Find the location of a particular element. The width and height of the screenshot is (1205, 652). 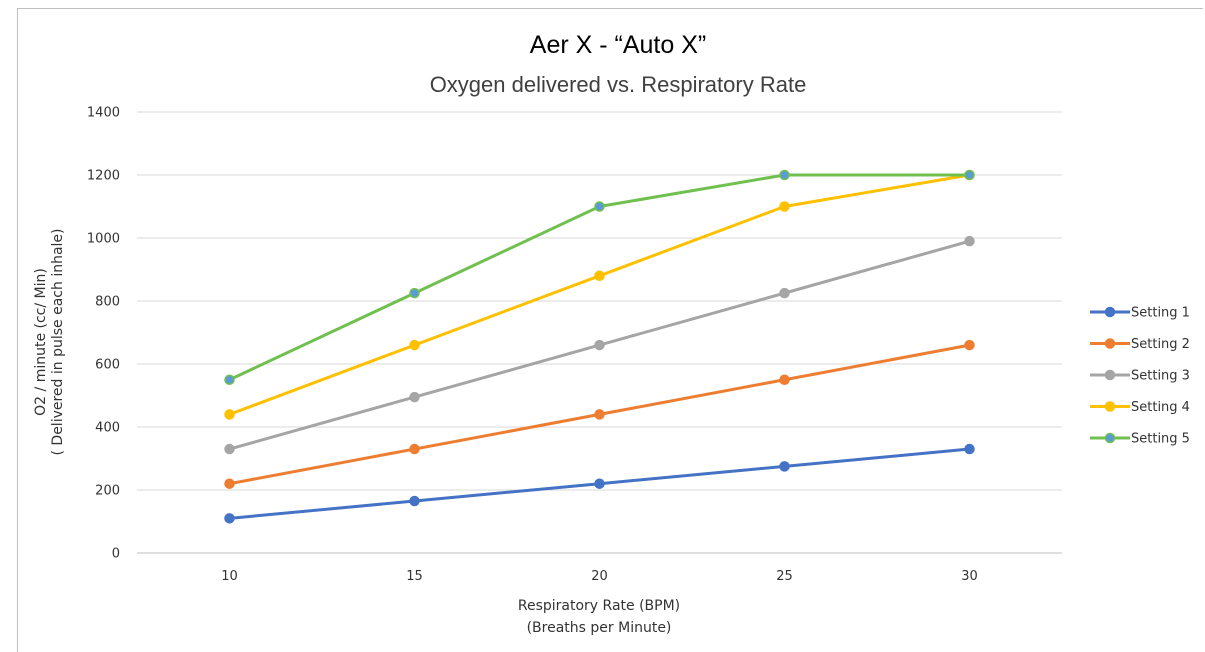

chart-subtitle: Oxygen delivered vs. Respiratory Rate is located at coordinates (618, 84).